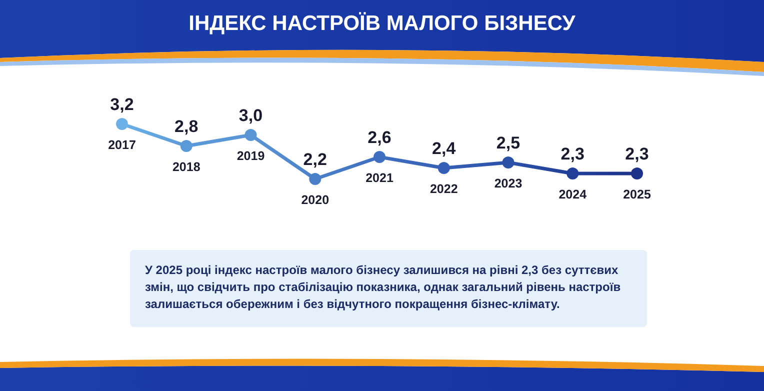 This screenshot has height=391, width=764. Describe the element at coordinates (315, 200) in the screenshot. I see `x-tick-label: 2020` at that location.